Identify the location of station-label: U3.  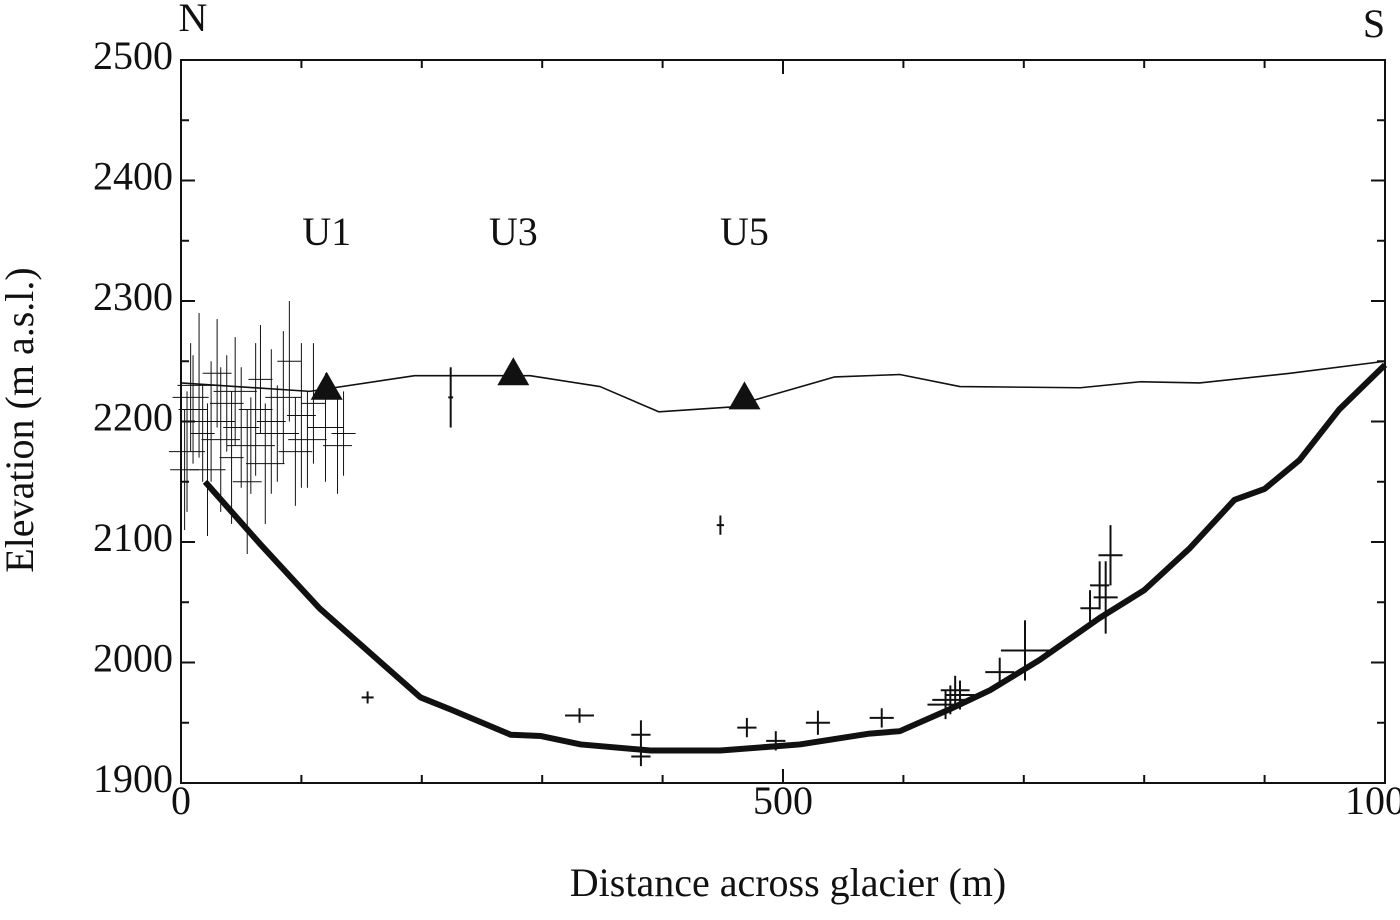
(513, 231).